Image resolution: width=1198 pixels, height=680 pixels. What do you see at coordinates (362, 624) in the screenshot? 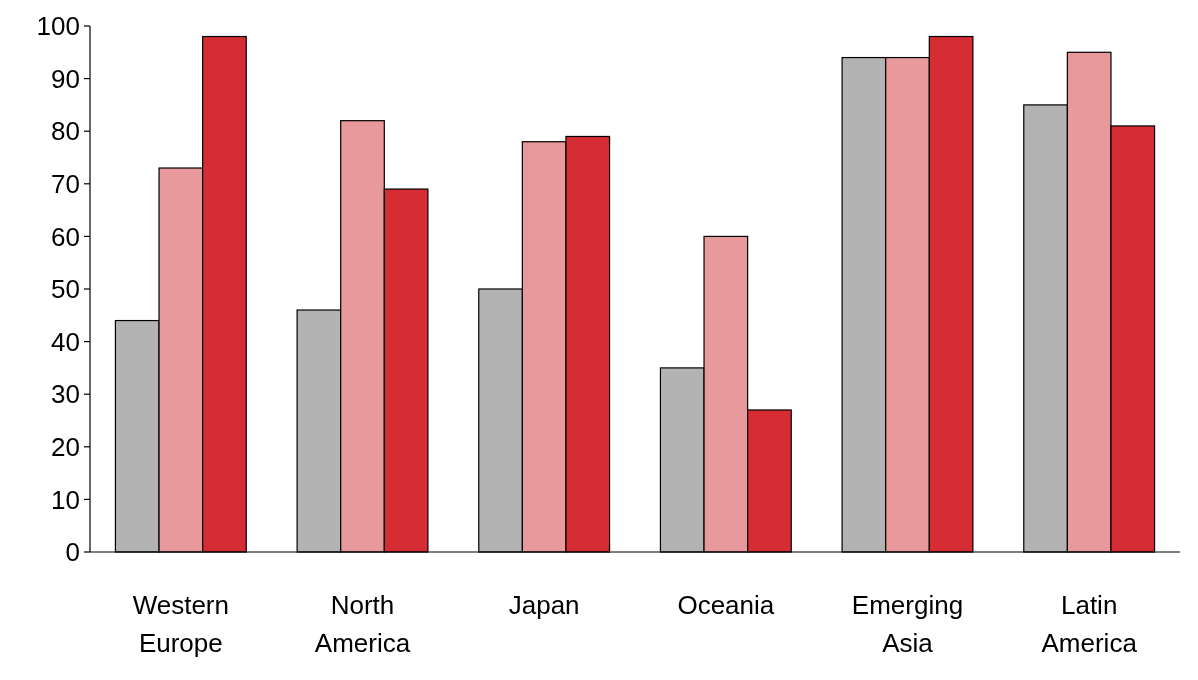
I see `x-tick-label: North America` at bounding box center [362, 624].